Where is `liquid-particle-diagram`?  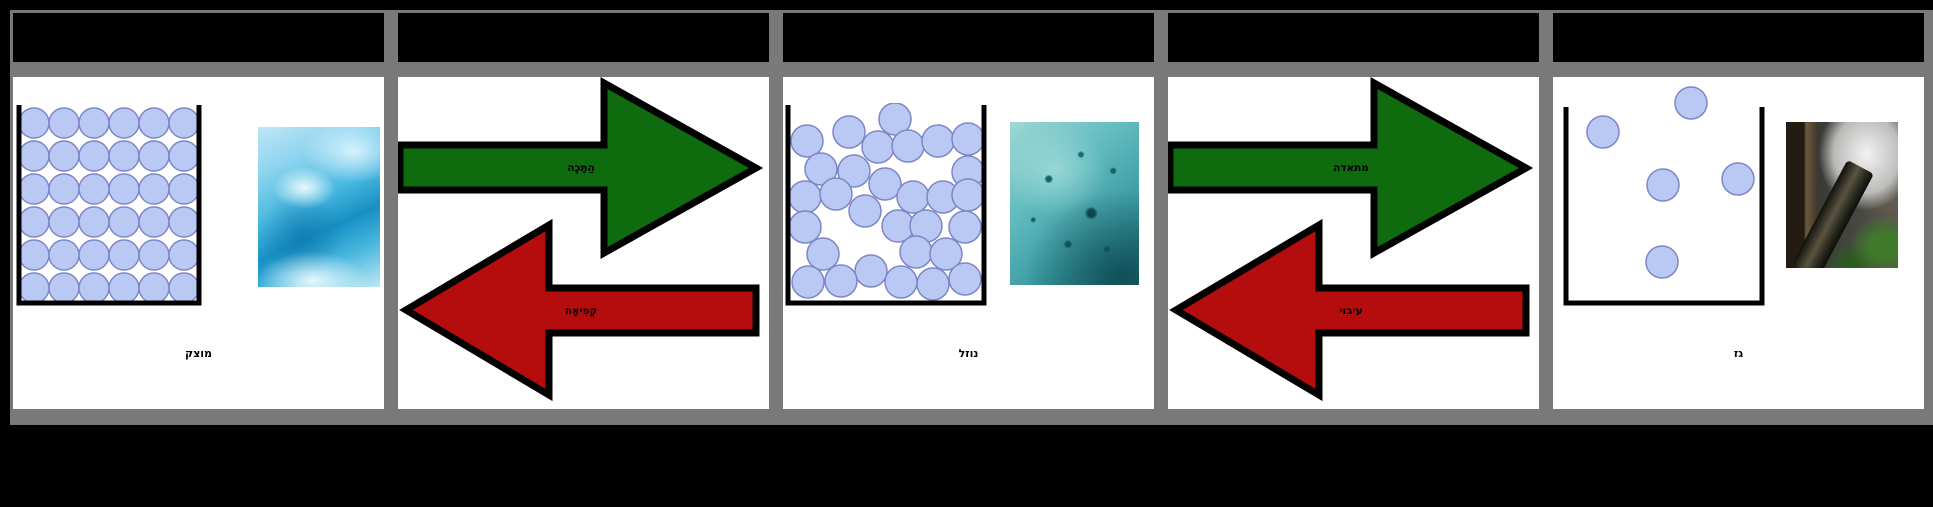
liquid-particle-diagram is located at coordinates (886, 204).